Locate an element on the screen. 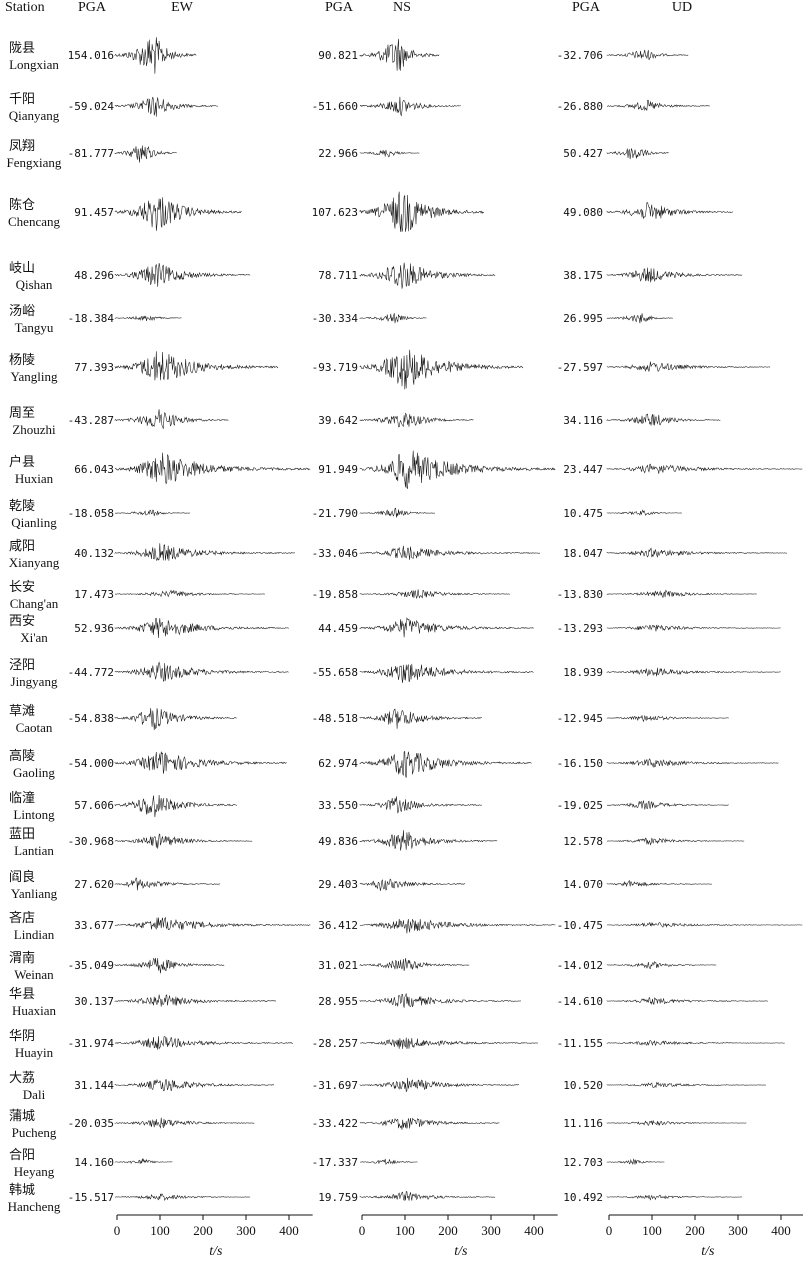  pga-value-ew: 14.160 is located at coordinates (94, 1162).